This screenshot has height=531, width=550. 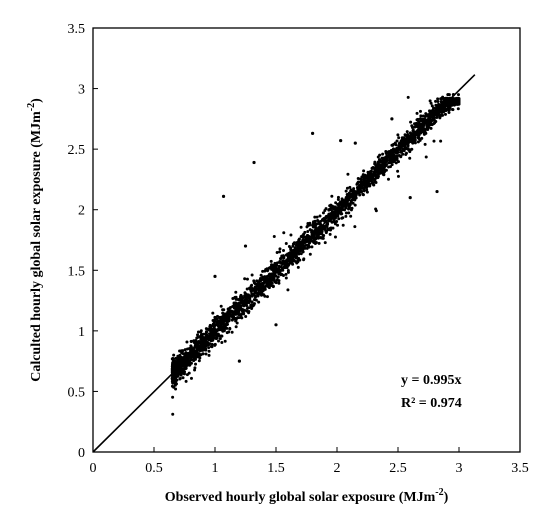 I want to click on r-squared-label: R² = 0.974, so click(x=431, y=403).